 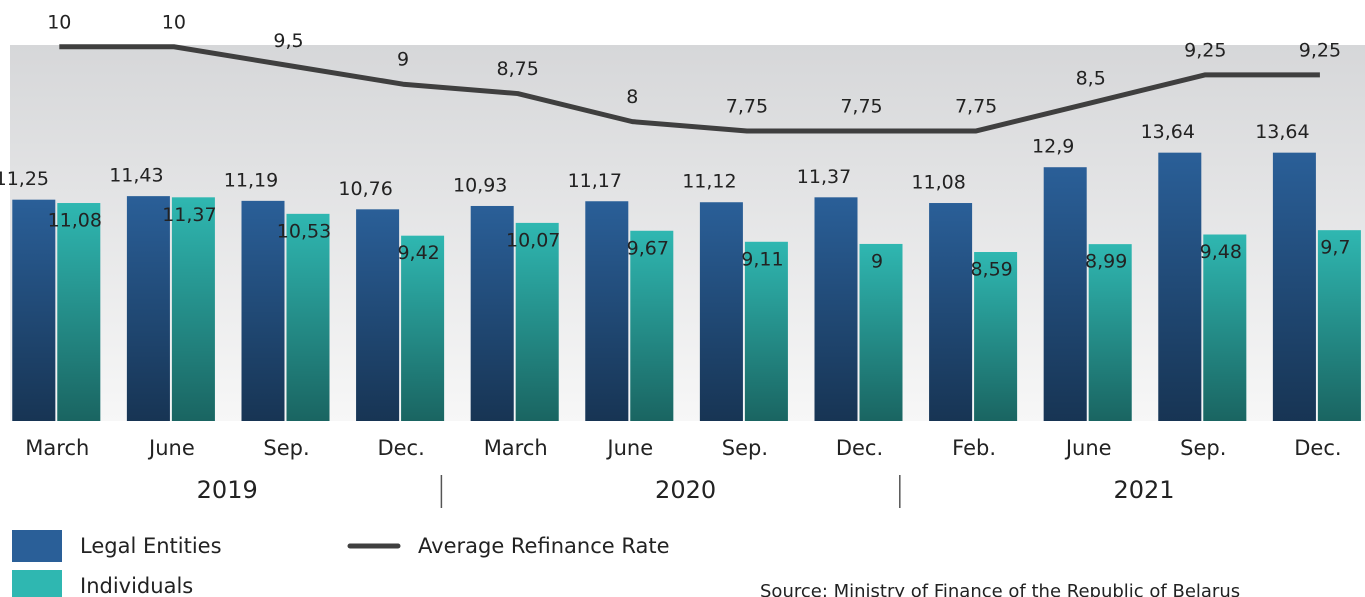 What do you see at coordinates (685, 490) in the screenshot?
I see `x-group-label: 2020` at bounding box center [685, 490].